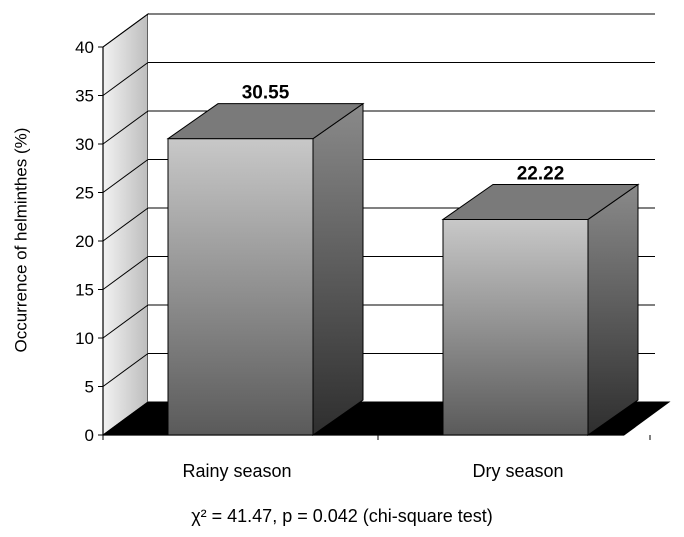  What do you see at coordinates (89, 387) in the screenshot?
I see `y-tick-label: 5` at bounding box center [89, 387].